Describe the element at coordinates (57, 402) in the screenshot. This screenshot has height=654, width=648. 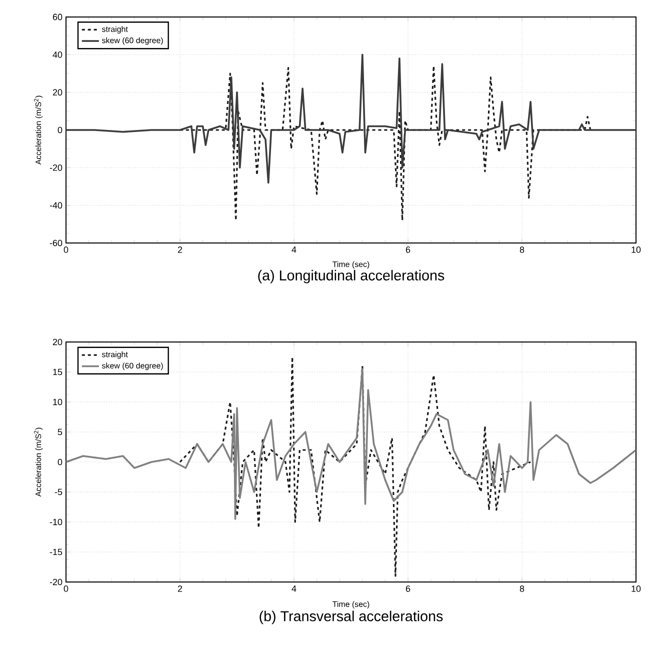
I see `y-tick-label: 10` at that location.